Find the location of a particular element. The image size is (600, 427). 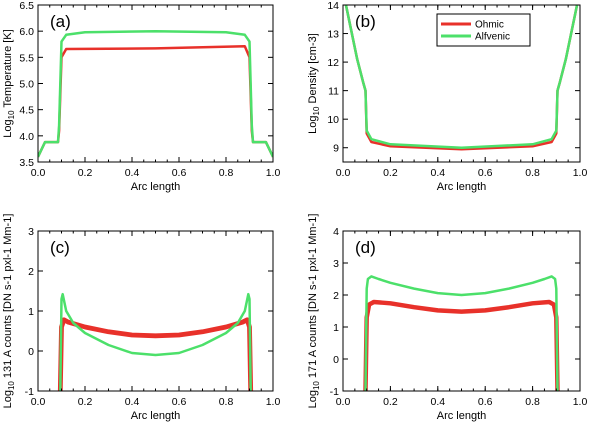

y-tick-label: 4.0 is located at coordinates (26, 137).